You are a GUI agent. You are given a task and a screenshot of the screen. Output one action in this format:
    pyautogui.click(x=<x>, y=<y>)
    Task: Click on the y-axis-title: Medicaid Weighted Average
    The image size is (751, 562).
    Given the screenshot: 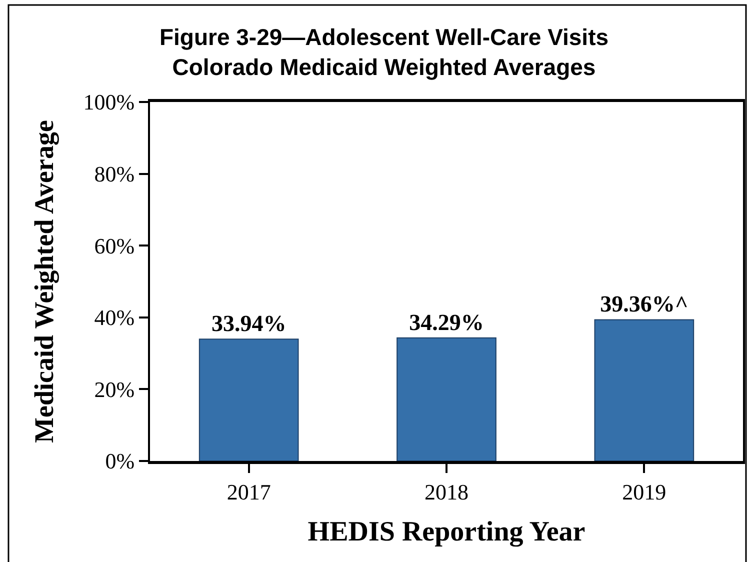 What is the action you would take?
    pyautogui.click(x=43, y=281)
    